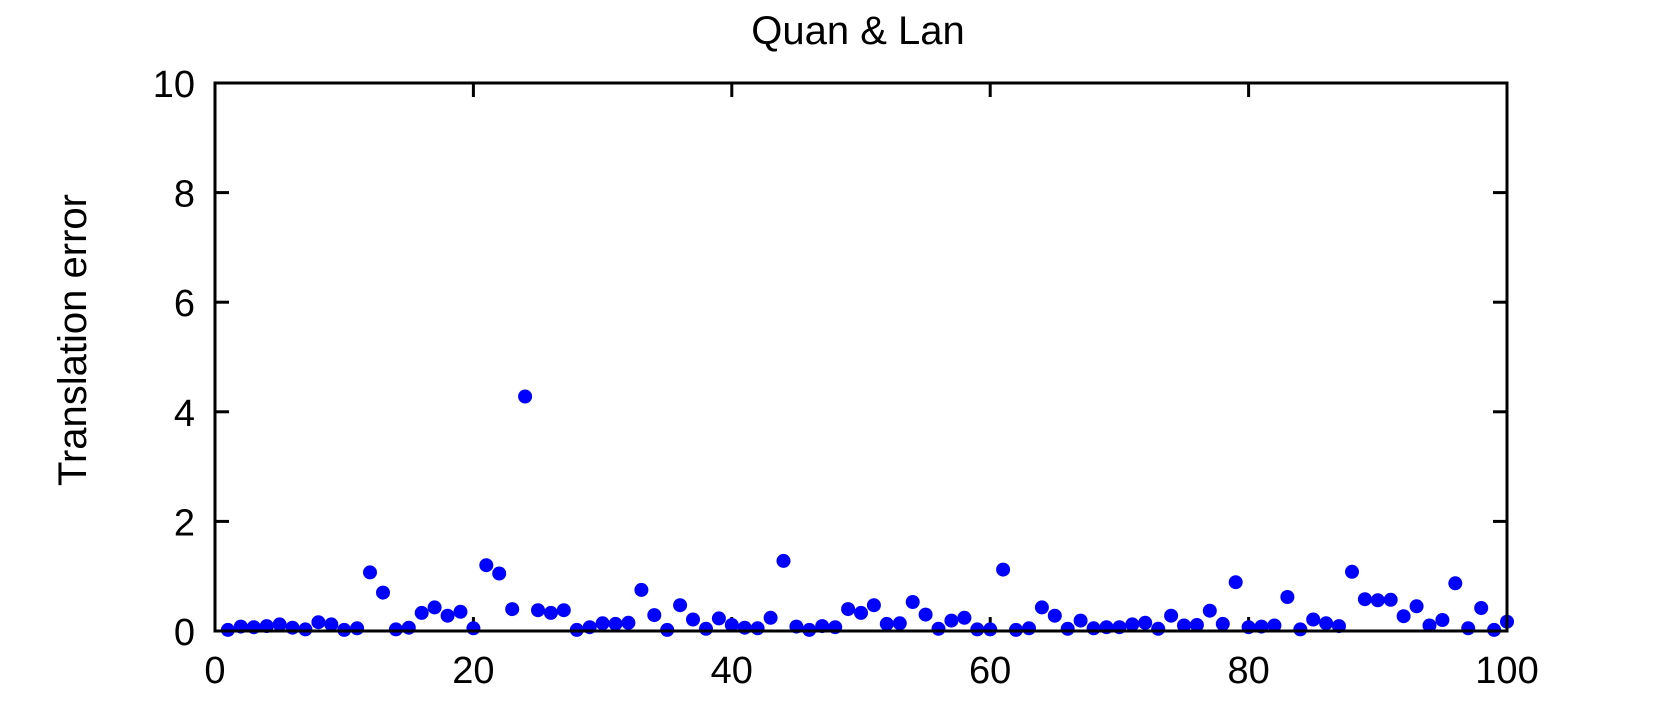  Describe the element at coordinates (990, 671) in the screenshot. I see `x-tick-label: 60` at that location.